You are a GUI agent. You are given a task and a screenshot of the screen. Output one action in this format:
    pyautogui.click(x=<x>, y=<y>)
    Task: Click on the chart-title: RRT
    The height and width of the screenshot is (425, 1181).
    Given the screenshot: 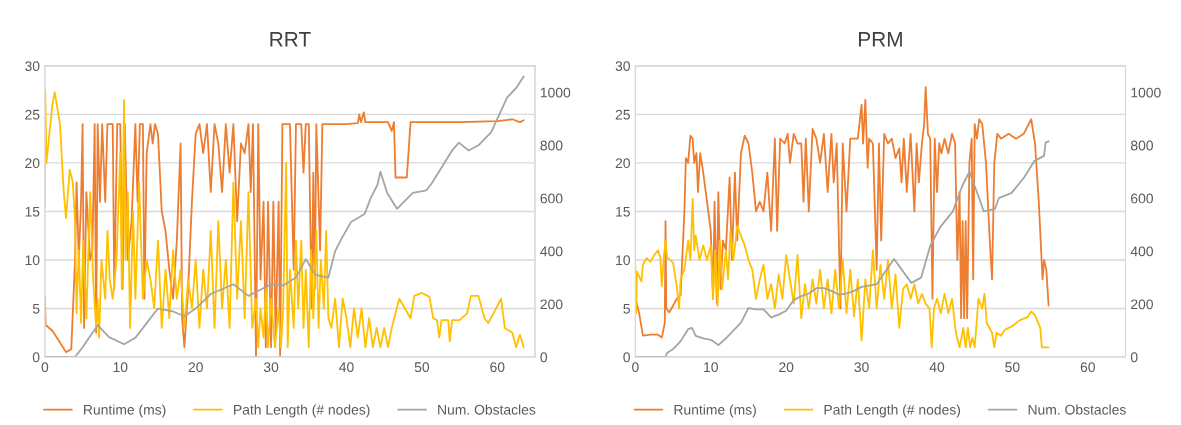 What is the action you would take?
    pyautogui.click(x=290, y=39)
    